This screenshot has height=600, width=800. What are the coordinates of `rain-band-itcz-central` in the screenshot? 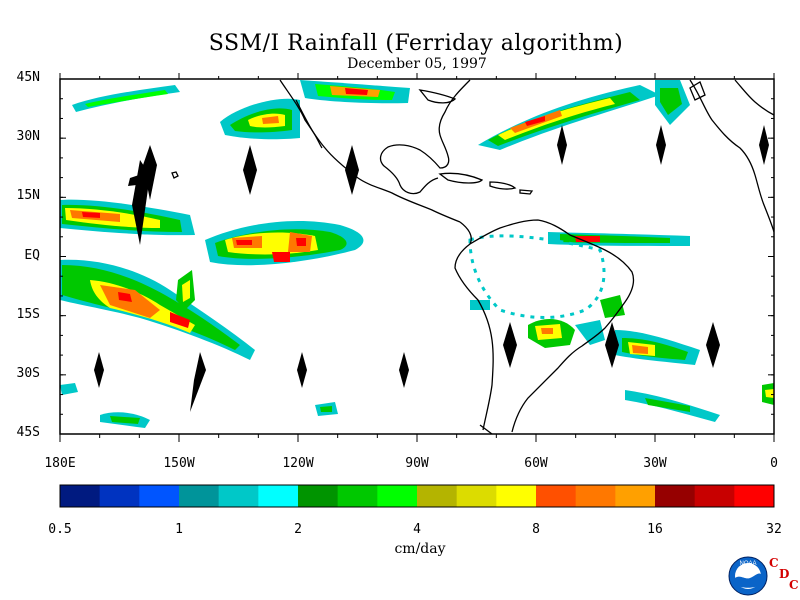 It's located at (284, 243).